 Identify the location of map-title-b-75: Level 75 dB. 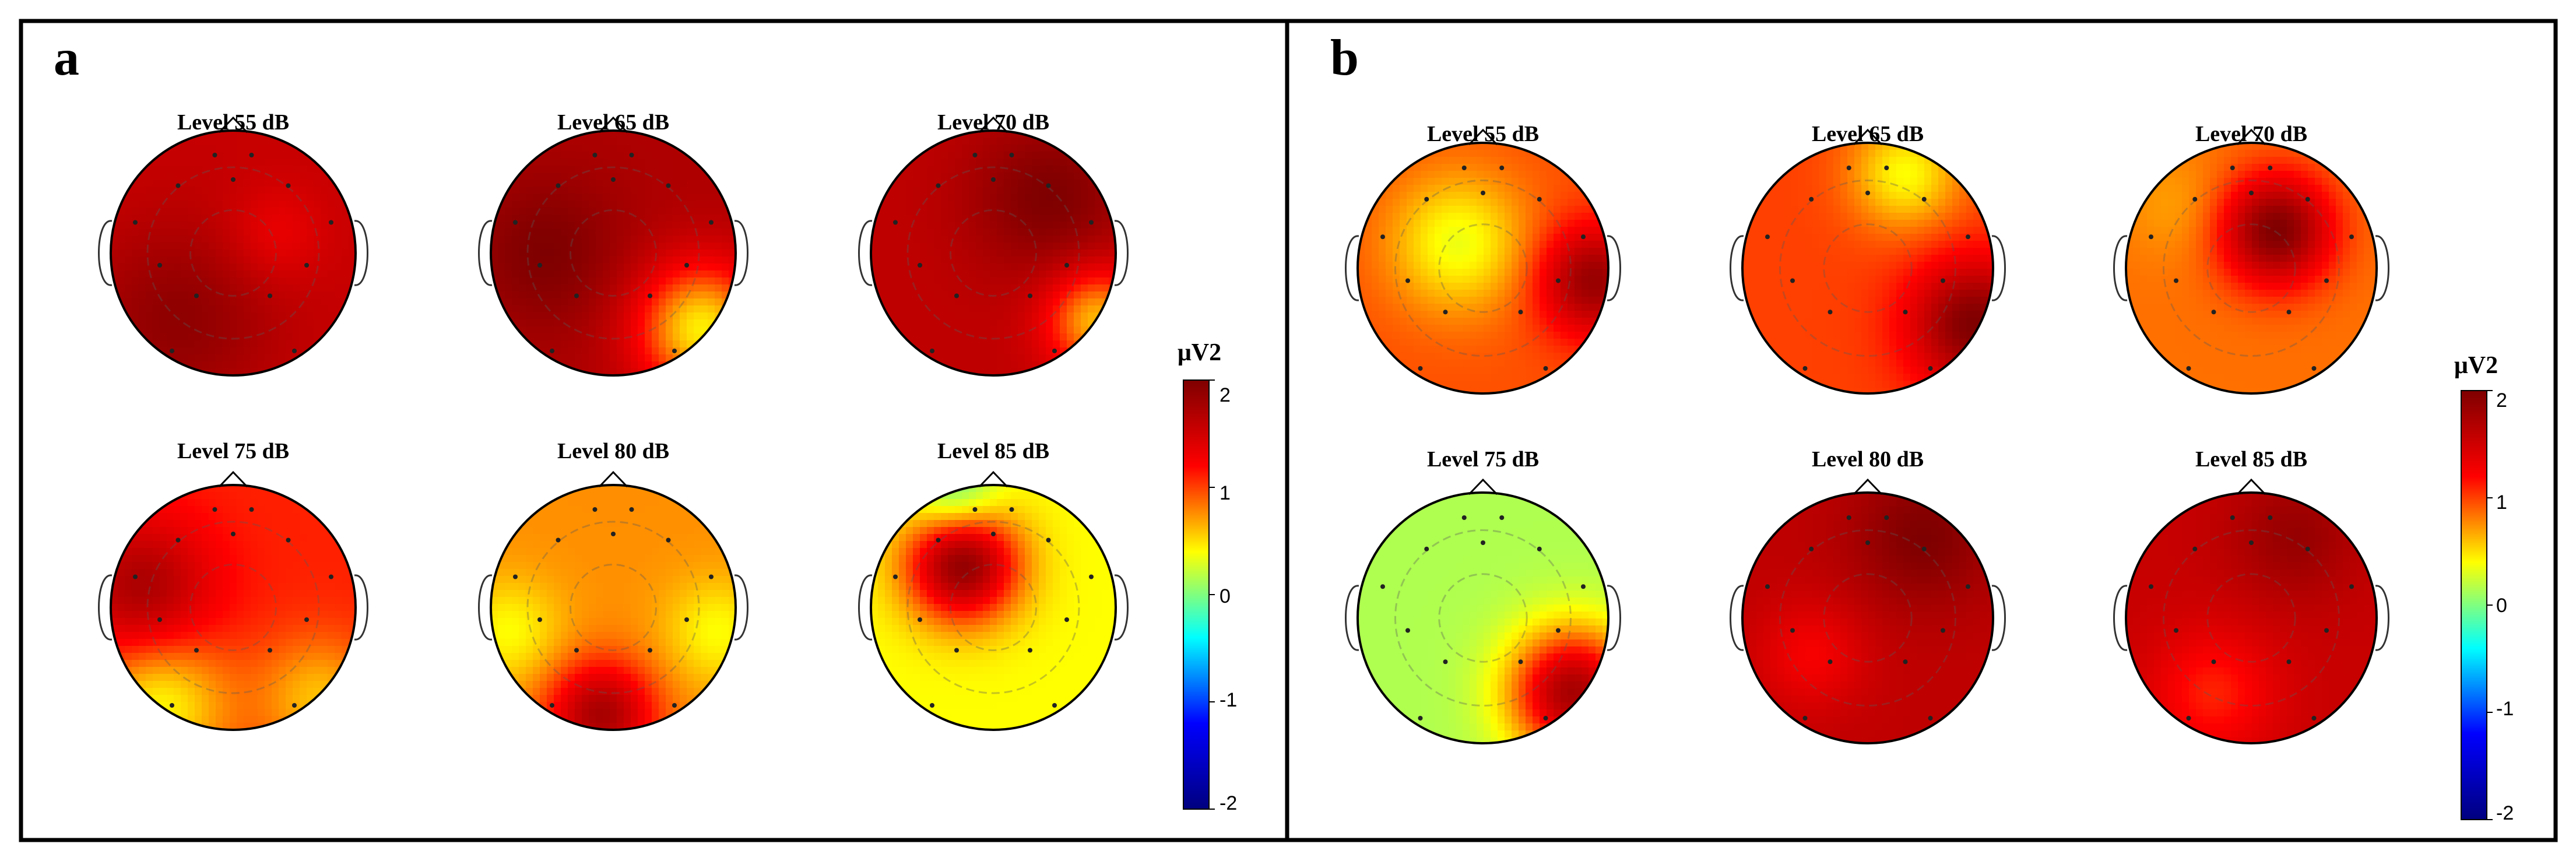
(1483, 459).